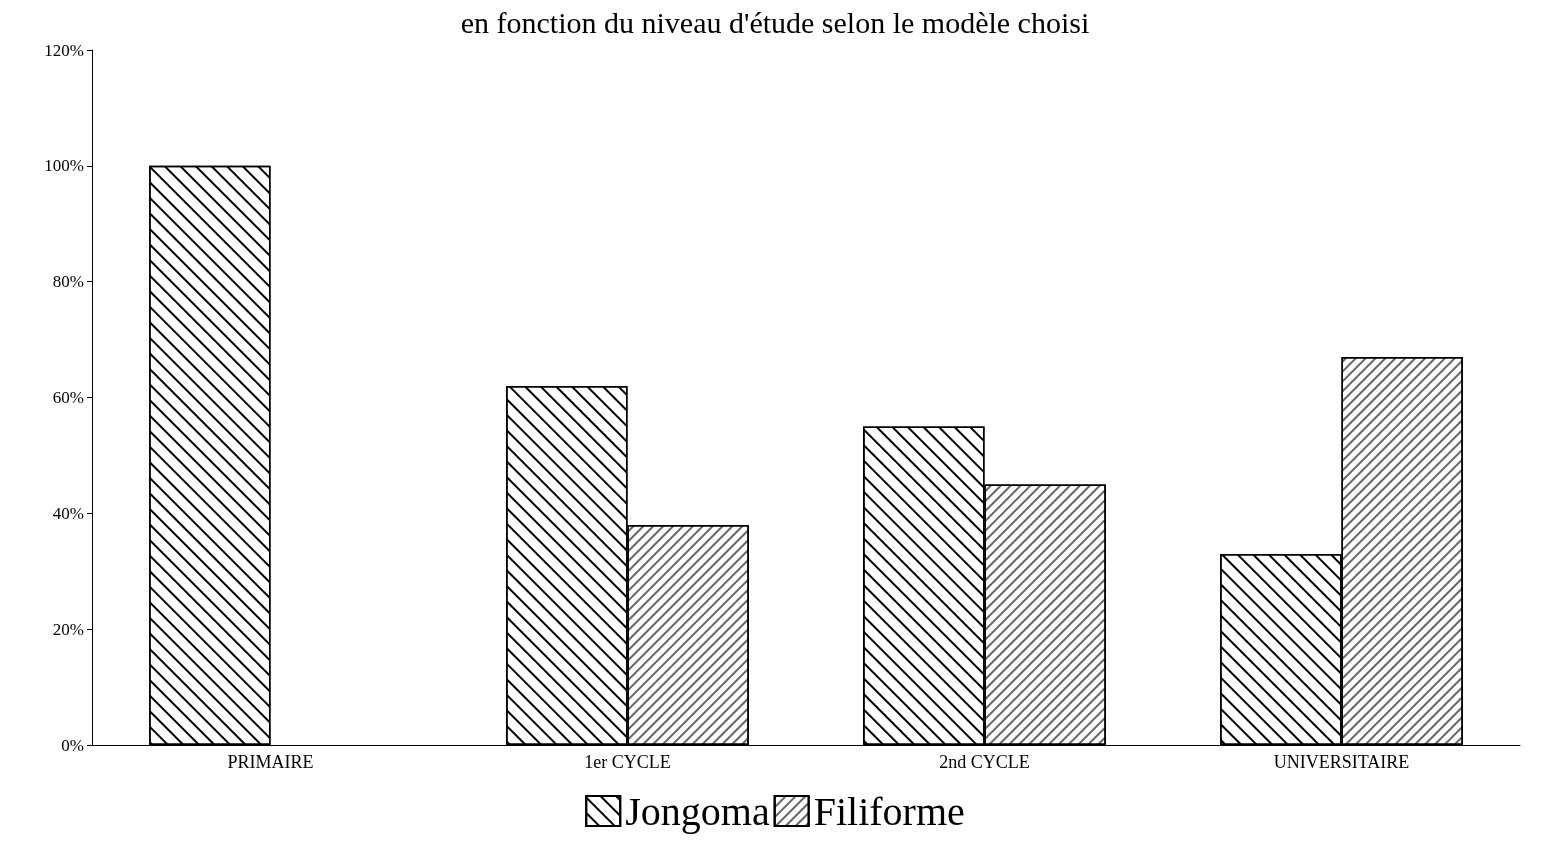 Image resolution: width=1550 pixels, height=841 pixels. Describe the element at coordinates (984, 762) in the screenshot. I see `x-tick-label: 2nd CYCLE` at that location.